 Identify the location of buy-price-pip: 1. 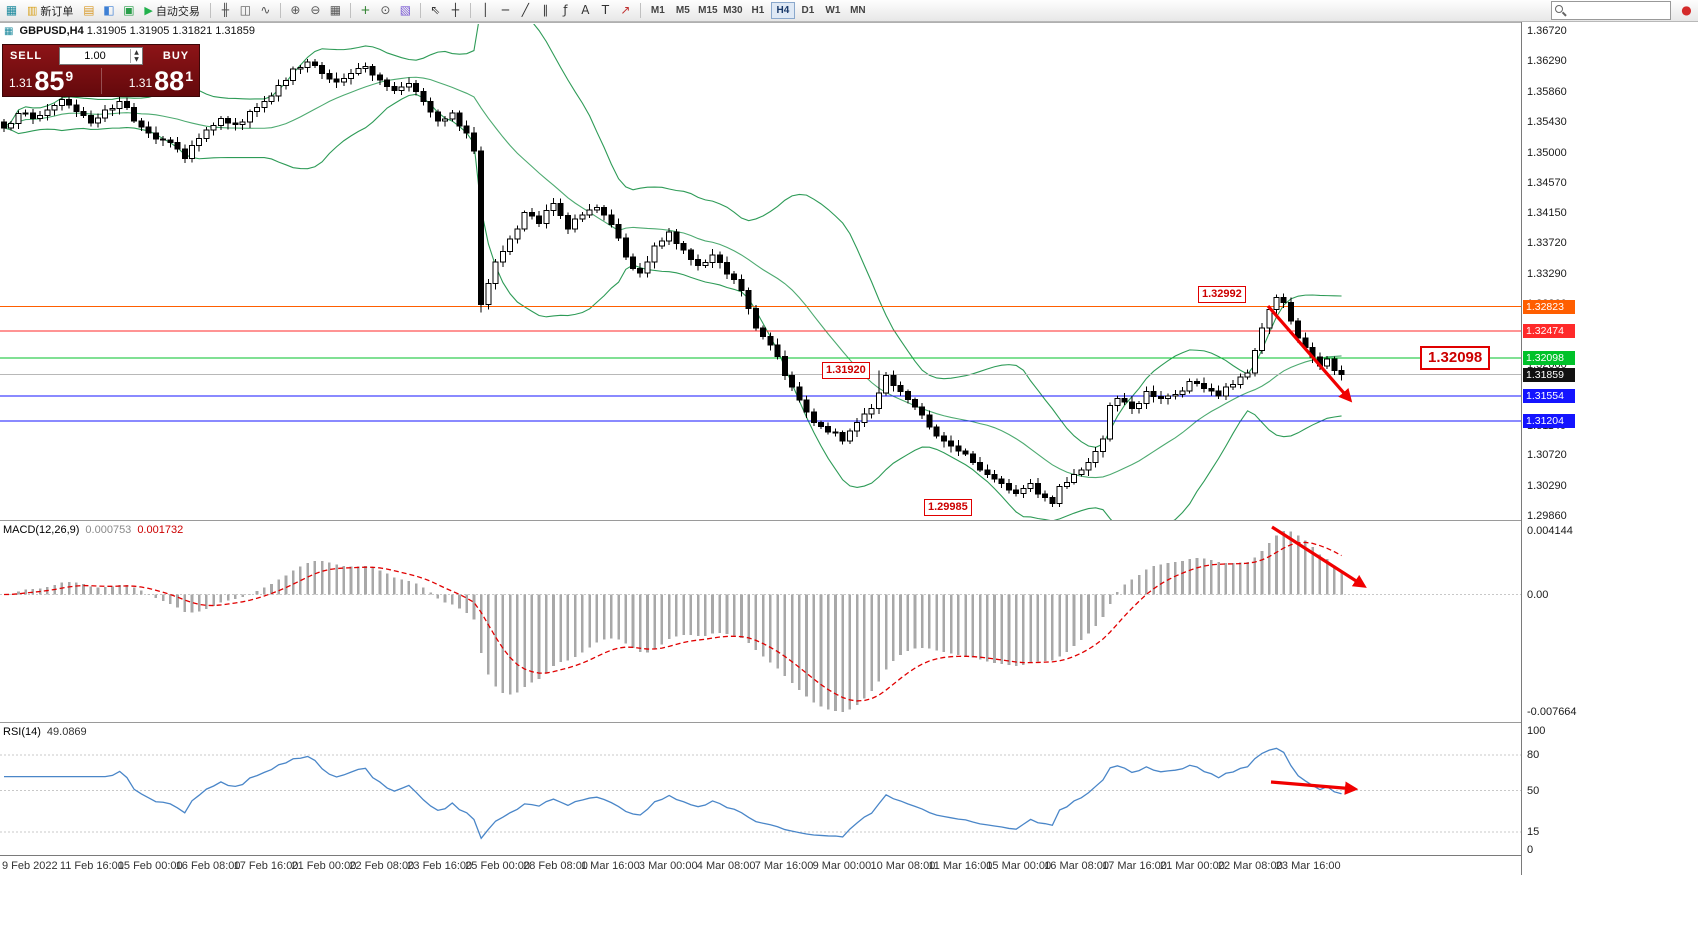
(189, 76).